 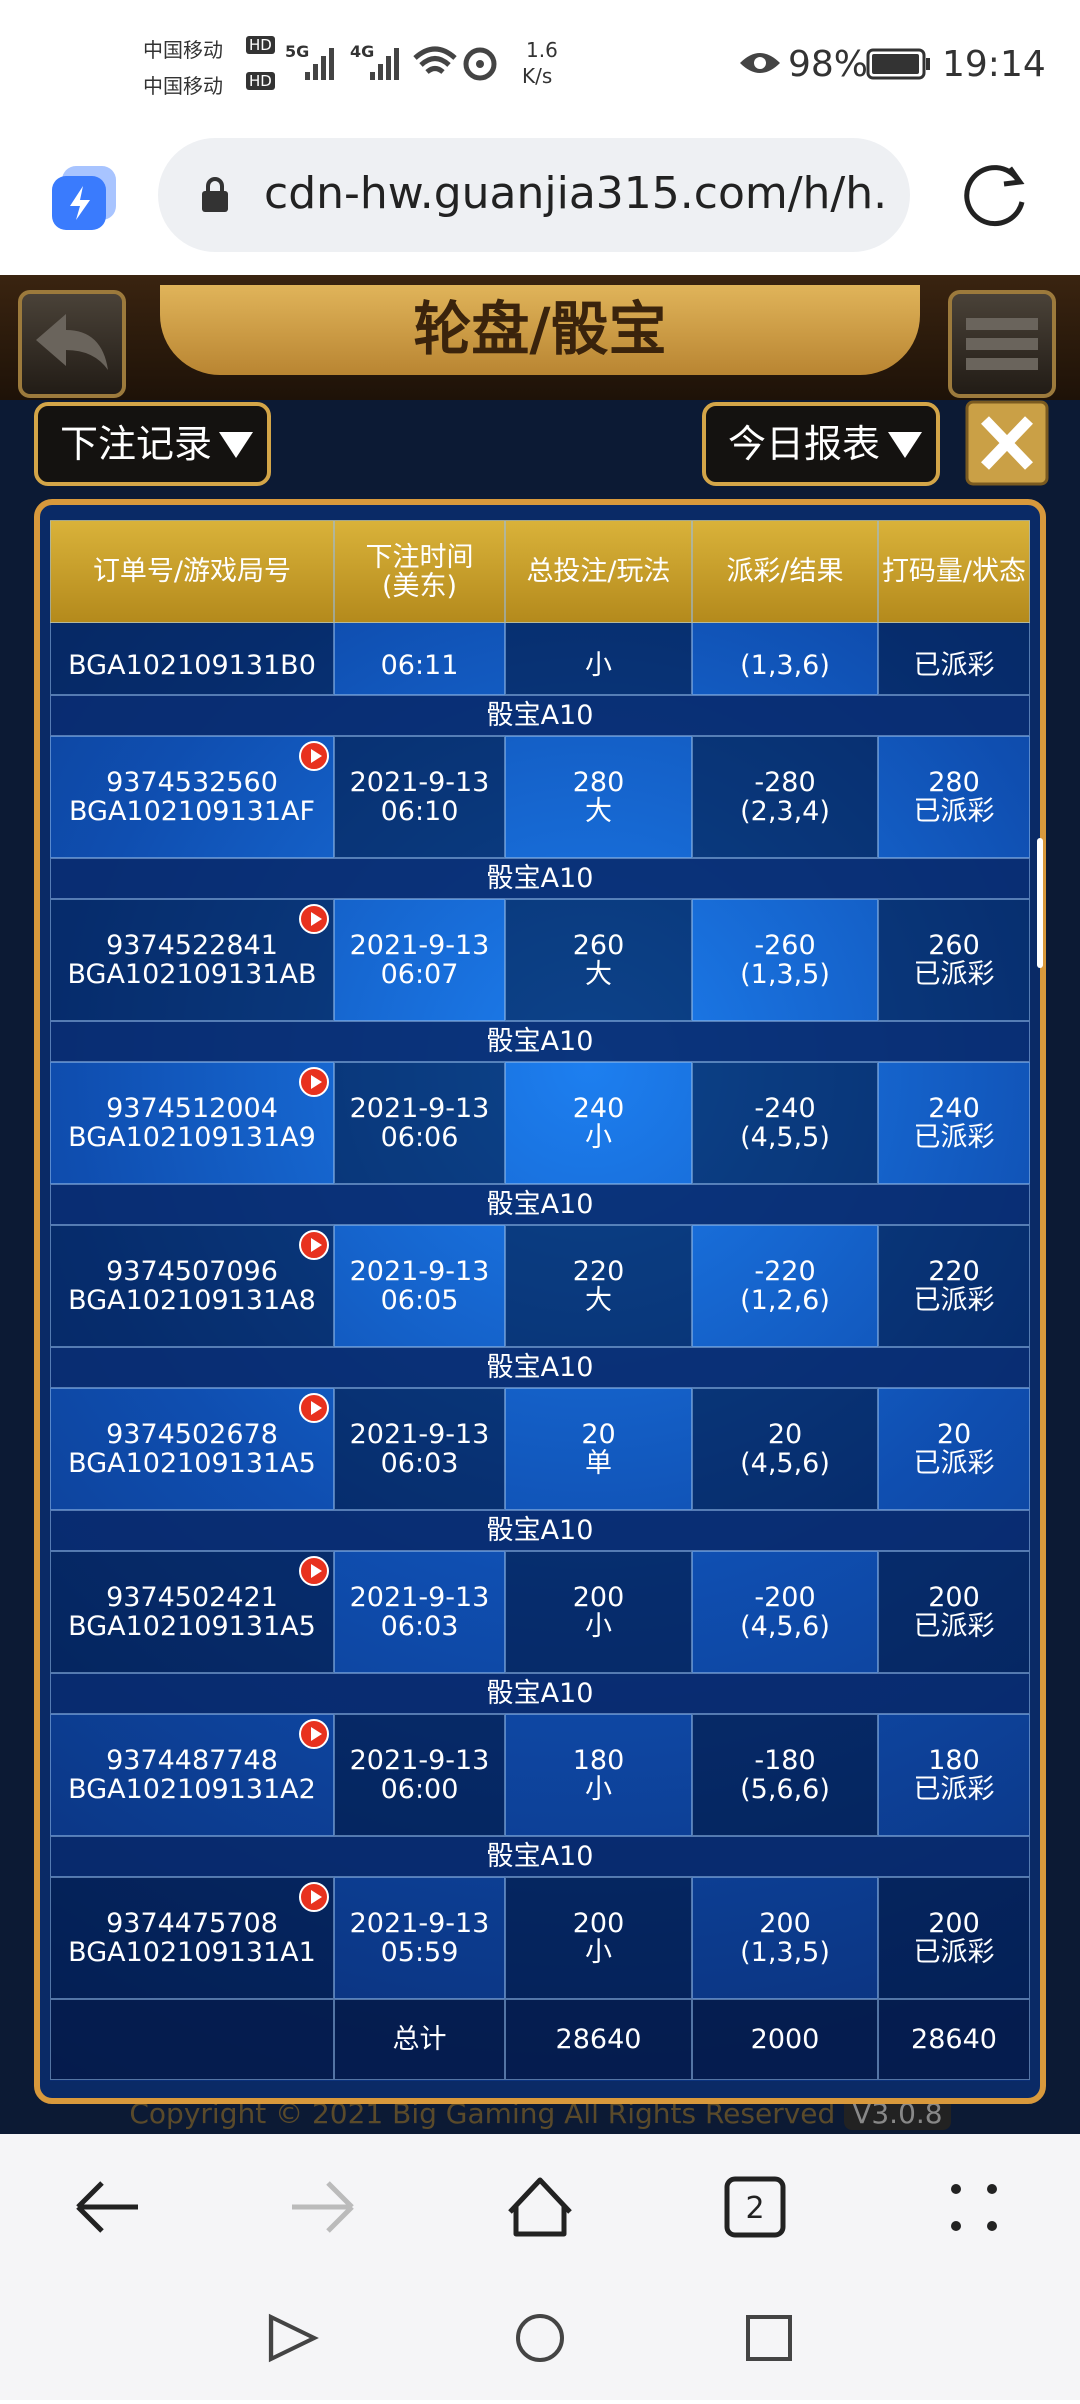 I want to click on sys-back, so click(x=293, y=2338).